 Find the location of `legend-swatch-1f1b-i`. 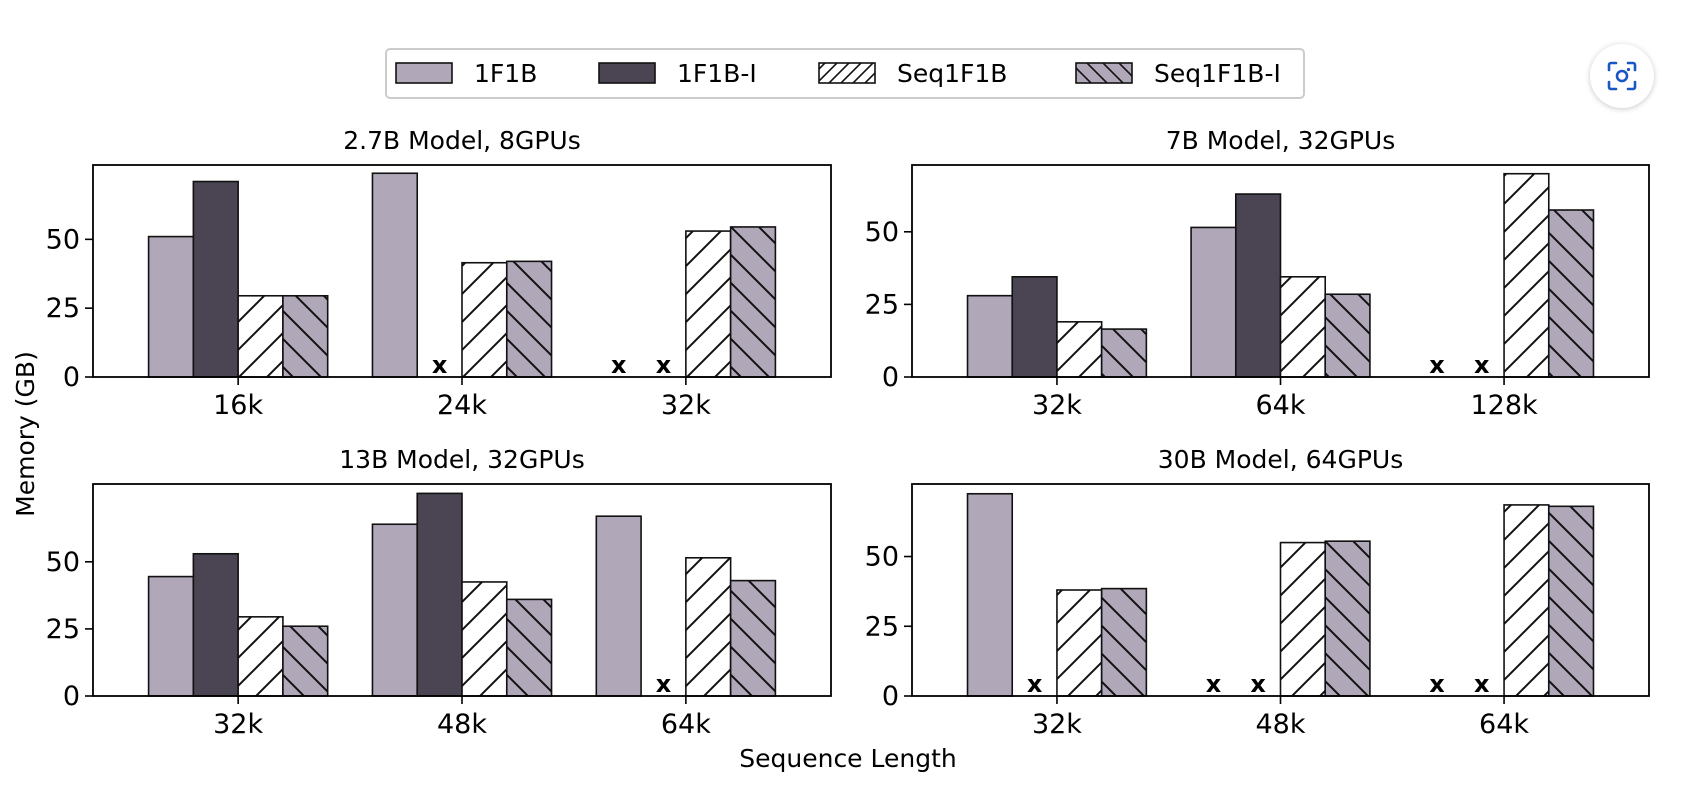

legend-swatch-1f1b-i is located at coordinates (627, 73).